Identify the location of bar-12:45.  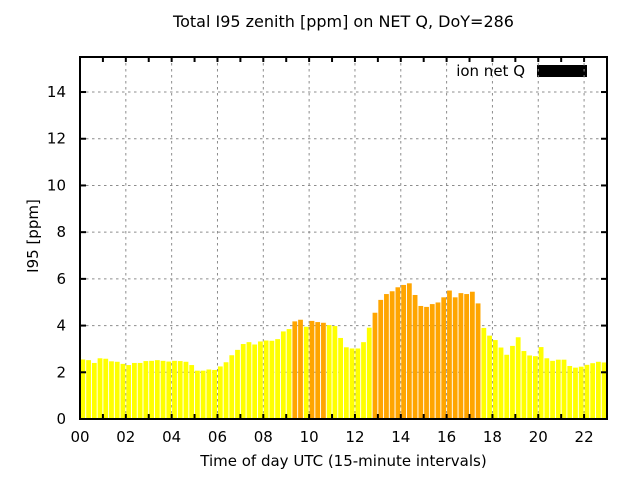
(375, 365).